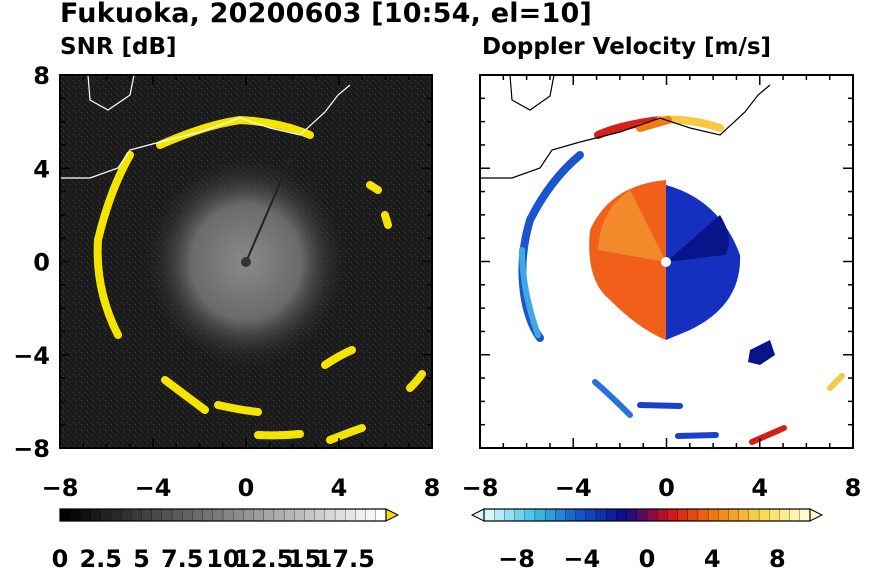 Image resolution: width=870 pixels, height=570 pixels. What do you see at coordinates (268, 211) in the screenshot?
I see `snr-blocked-ray` at bounding box center [268, 211].